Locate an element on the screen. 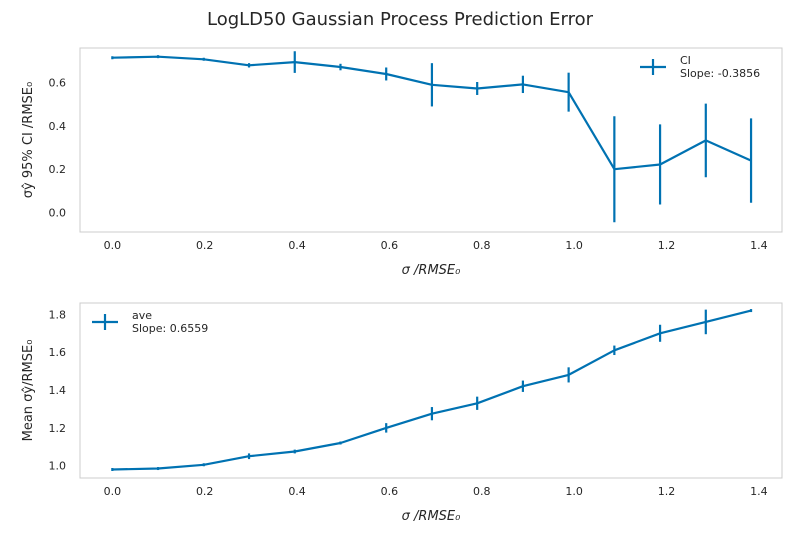 This screenshot has width=800, height=550. y-tick-label: 1.4 is located at coordinates (58, 390).